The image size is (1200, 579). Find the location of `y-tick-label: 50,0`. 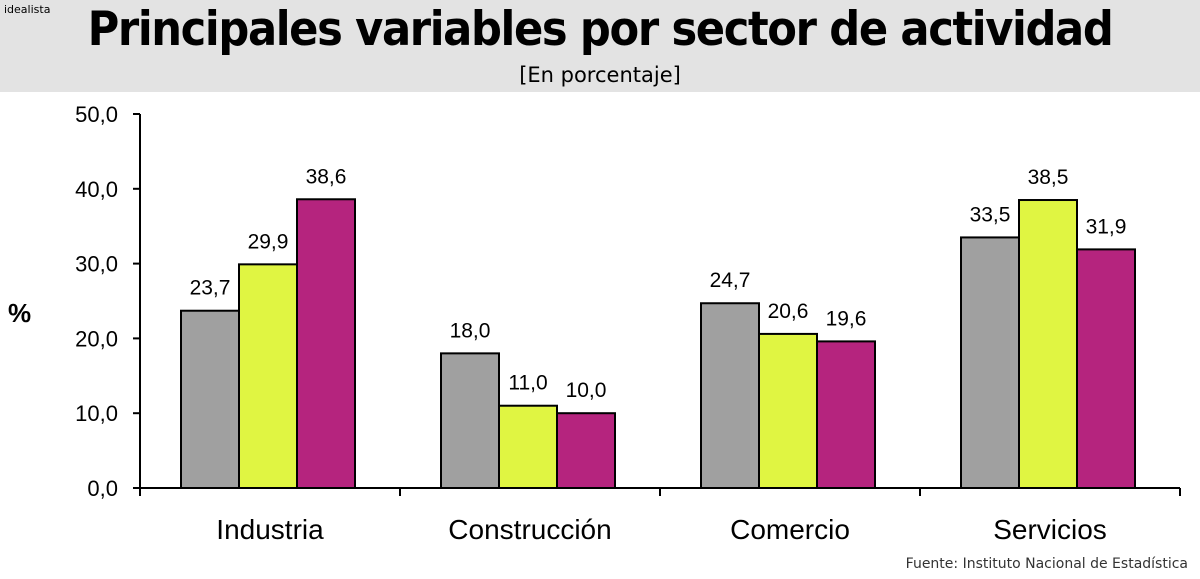

y-tick-label: 50,0 is located at coordinates (96, 114).